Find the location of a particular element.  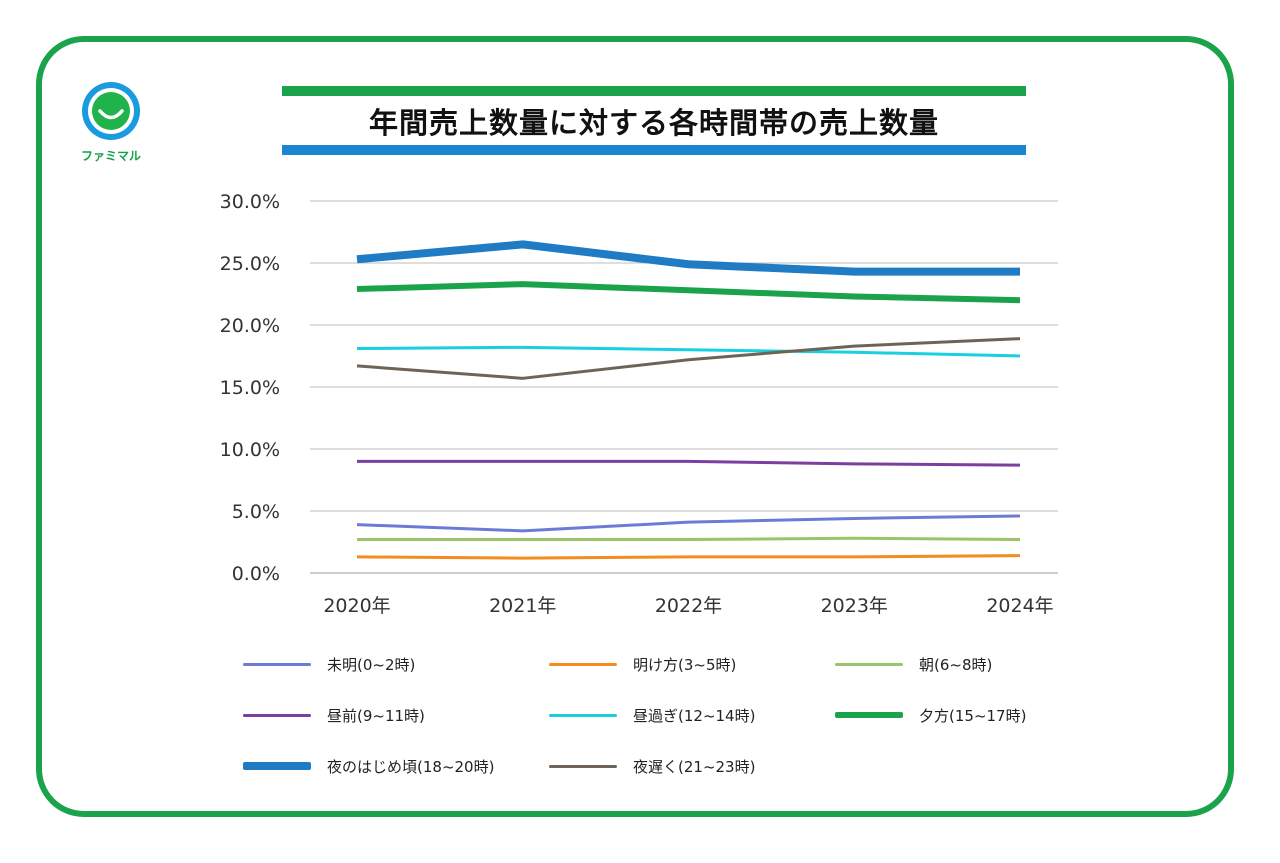

famimaru-logo-icon is located at coordinates (111, 111).